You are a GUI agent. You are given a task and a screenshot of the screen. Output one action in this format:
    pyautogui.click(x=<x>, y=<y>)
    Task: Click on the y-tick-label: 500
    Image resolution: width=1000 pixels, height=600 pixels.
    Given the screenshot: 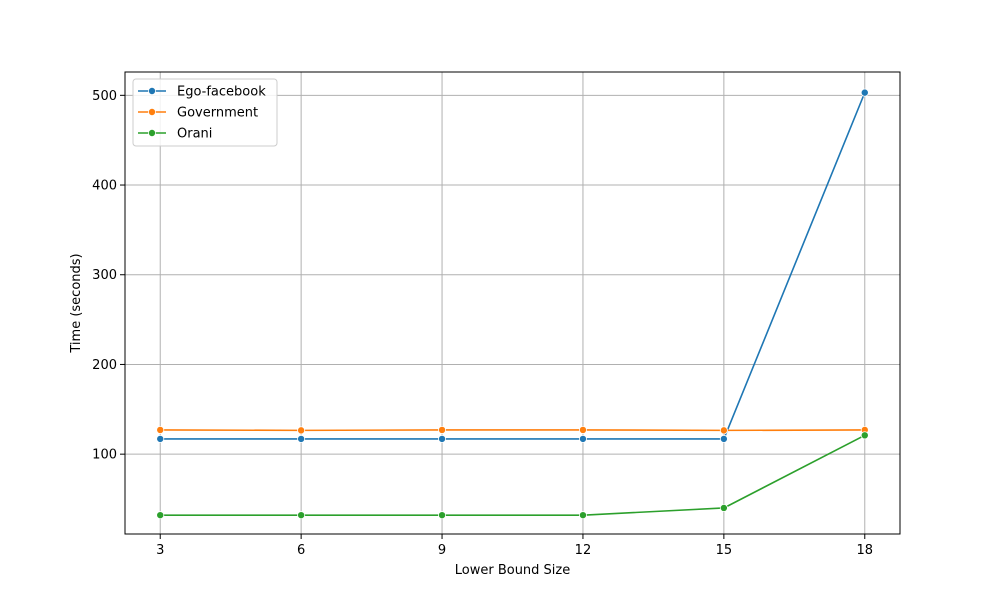 What is the action you would take?
    pyautogui.click(x=104, y=96)
    